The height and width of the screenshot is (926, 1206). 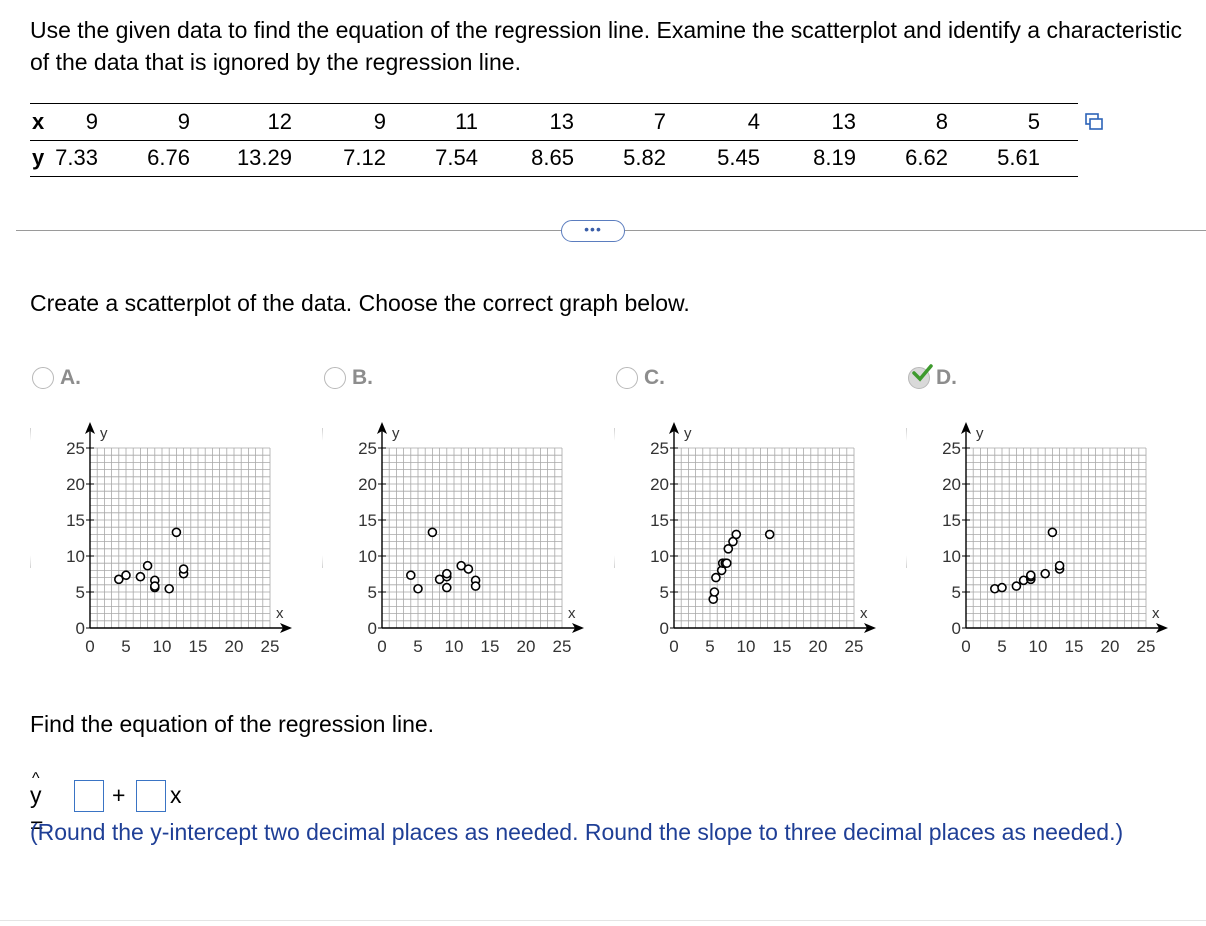 What do you see at coordinates (554, 140) in the screenshot?
I see `table-row-divider` at bounding box center [554, 140].